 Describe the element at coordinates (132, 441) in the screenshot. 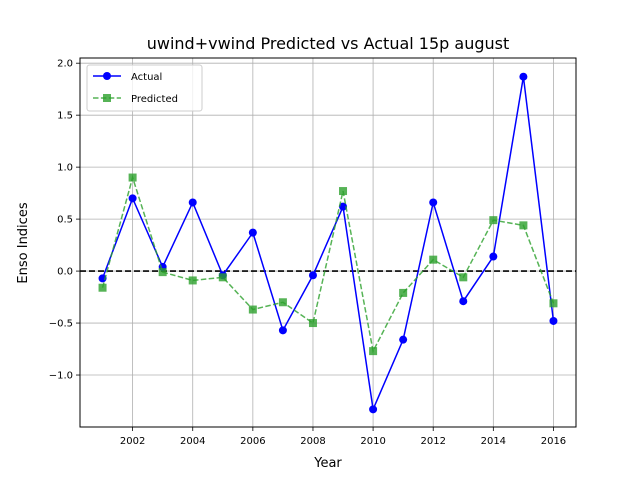

I see `x-tick-label: 2002` at that location.